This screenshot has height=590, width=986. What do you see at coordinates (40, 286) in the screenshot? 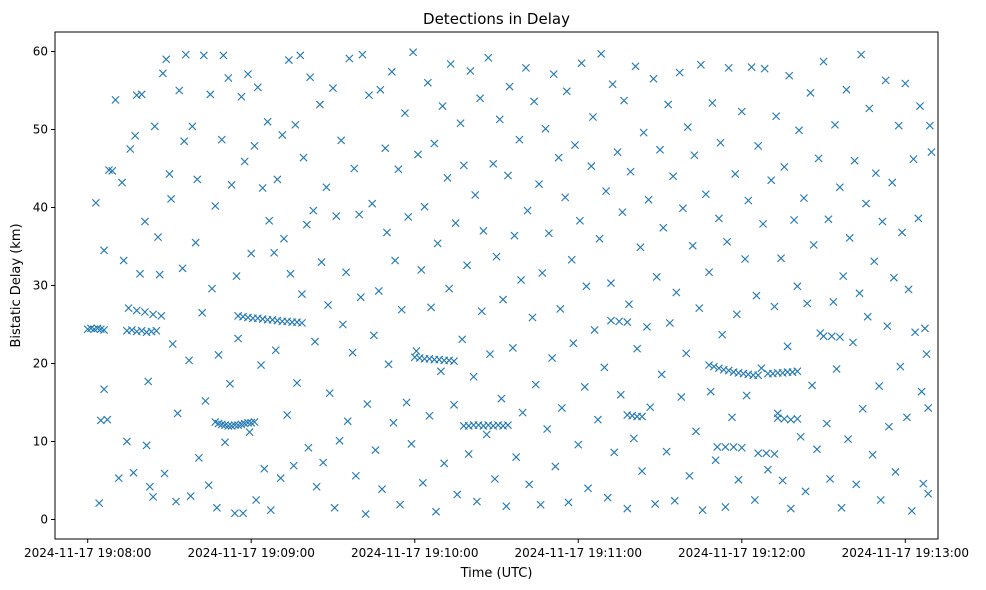
I see `y-tick-label: 30` at bounding box center [40, 286].